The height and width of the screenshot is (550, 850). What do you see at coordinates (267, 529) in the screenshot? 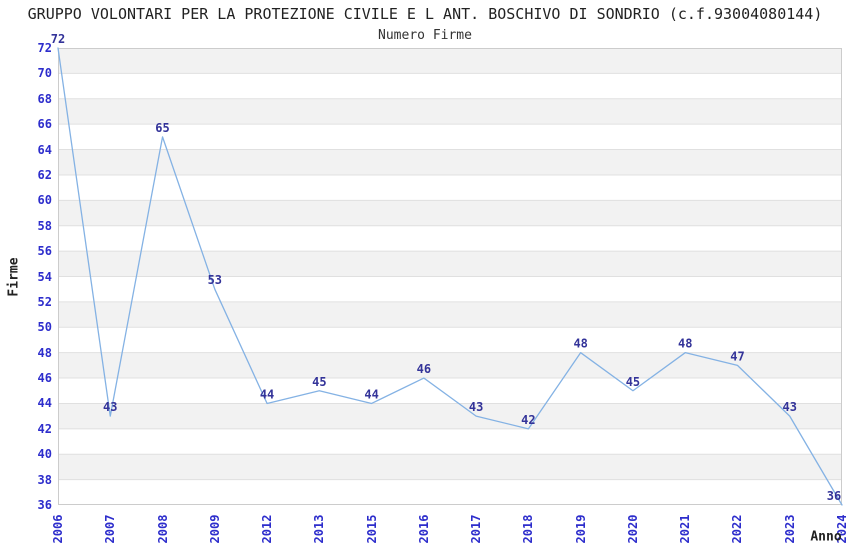
I see `x-tick-label: 2012` at bounding box center [267, 529].